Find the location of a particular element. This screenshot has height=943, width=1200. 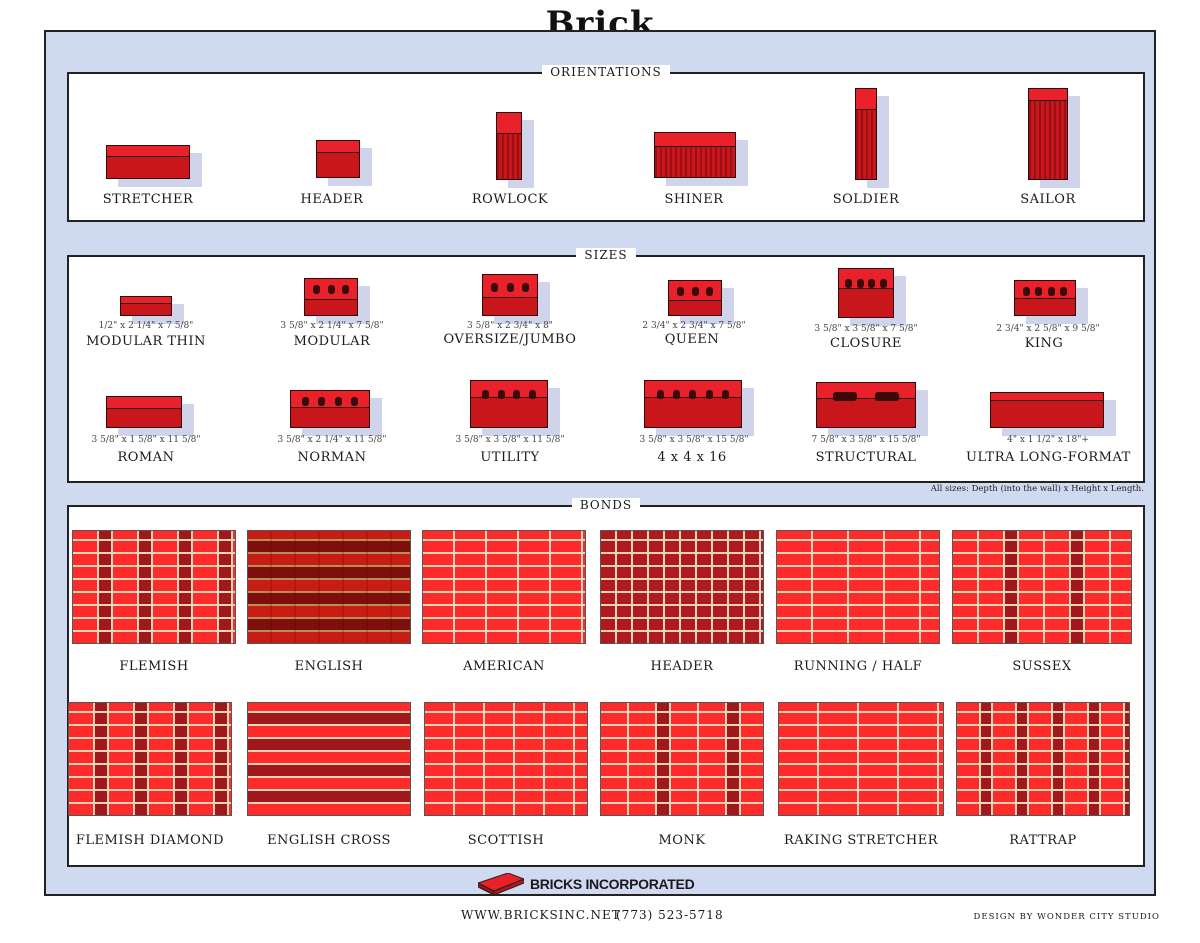

label-scottish: SCOTTISH is located at coordinates (506, 840).